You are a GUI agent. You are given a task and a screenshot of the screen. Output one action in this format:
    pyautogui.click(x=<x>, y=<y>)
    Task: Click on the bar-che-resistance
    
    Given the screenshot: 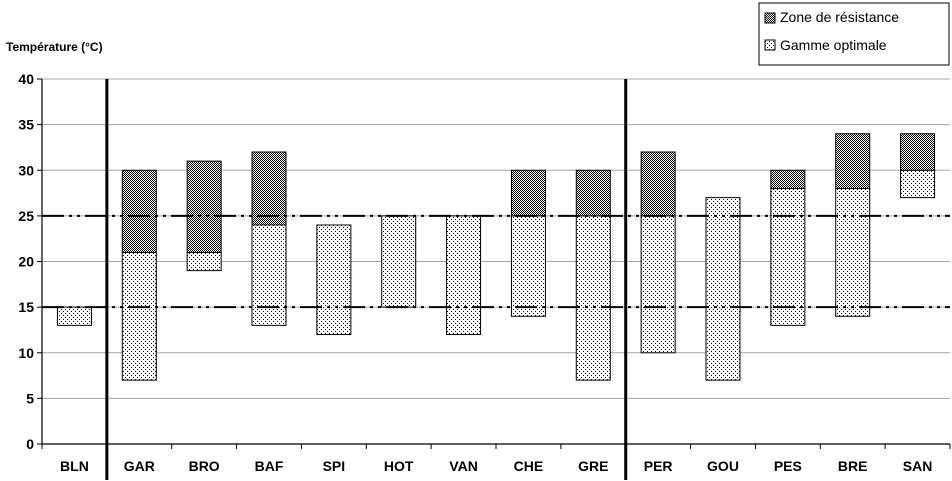 What is the action you would take?
    pyautogui.click(x=528, y=193)
    